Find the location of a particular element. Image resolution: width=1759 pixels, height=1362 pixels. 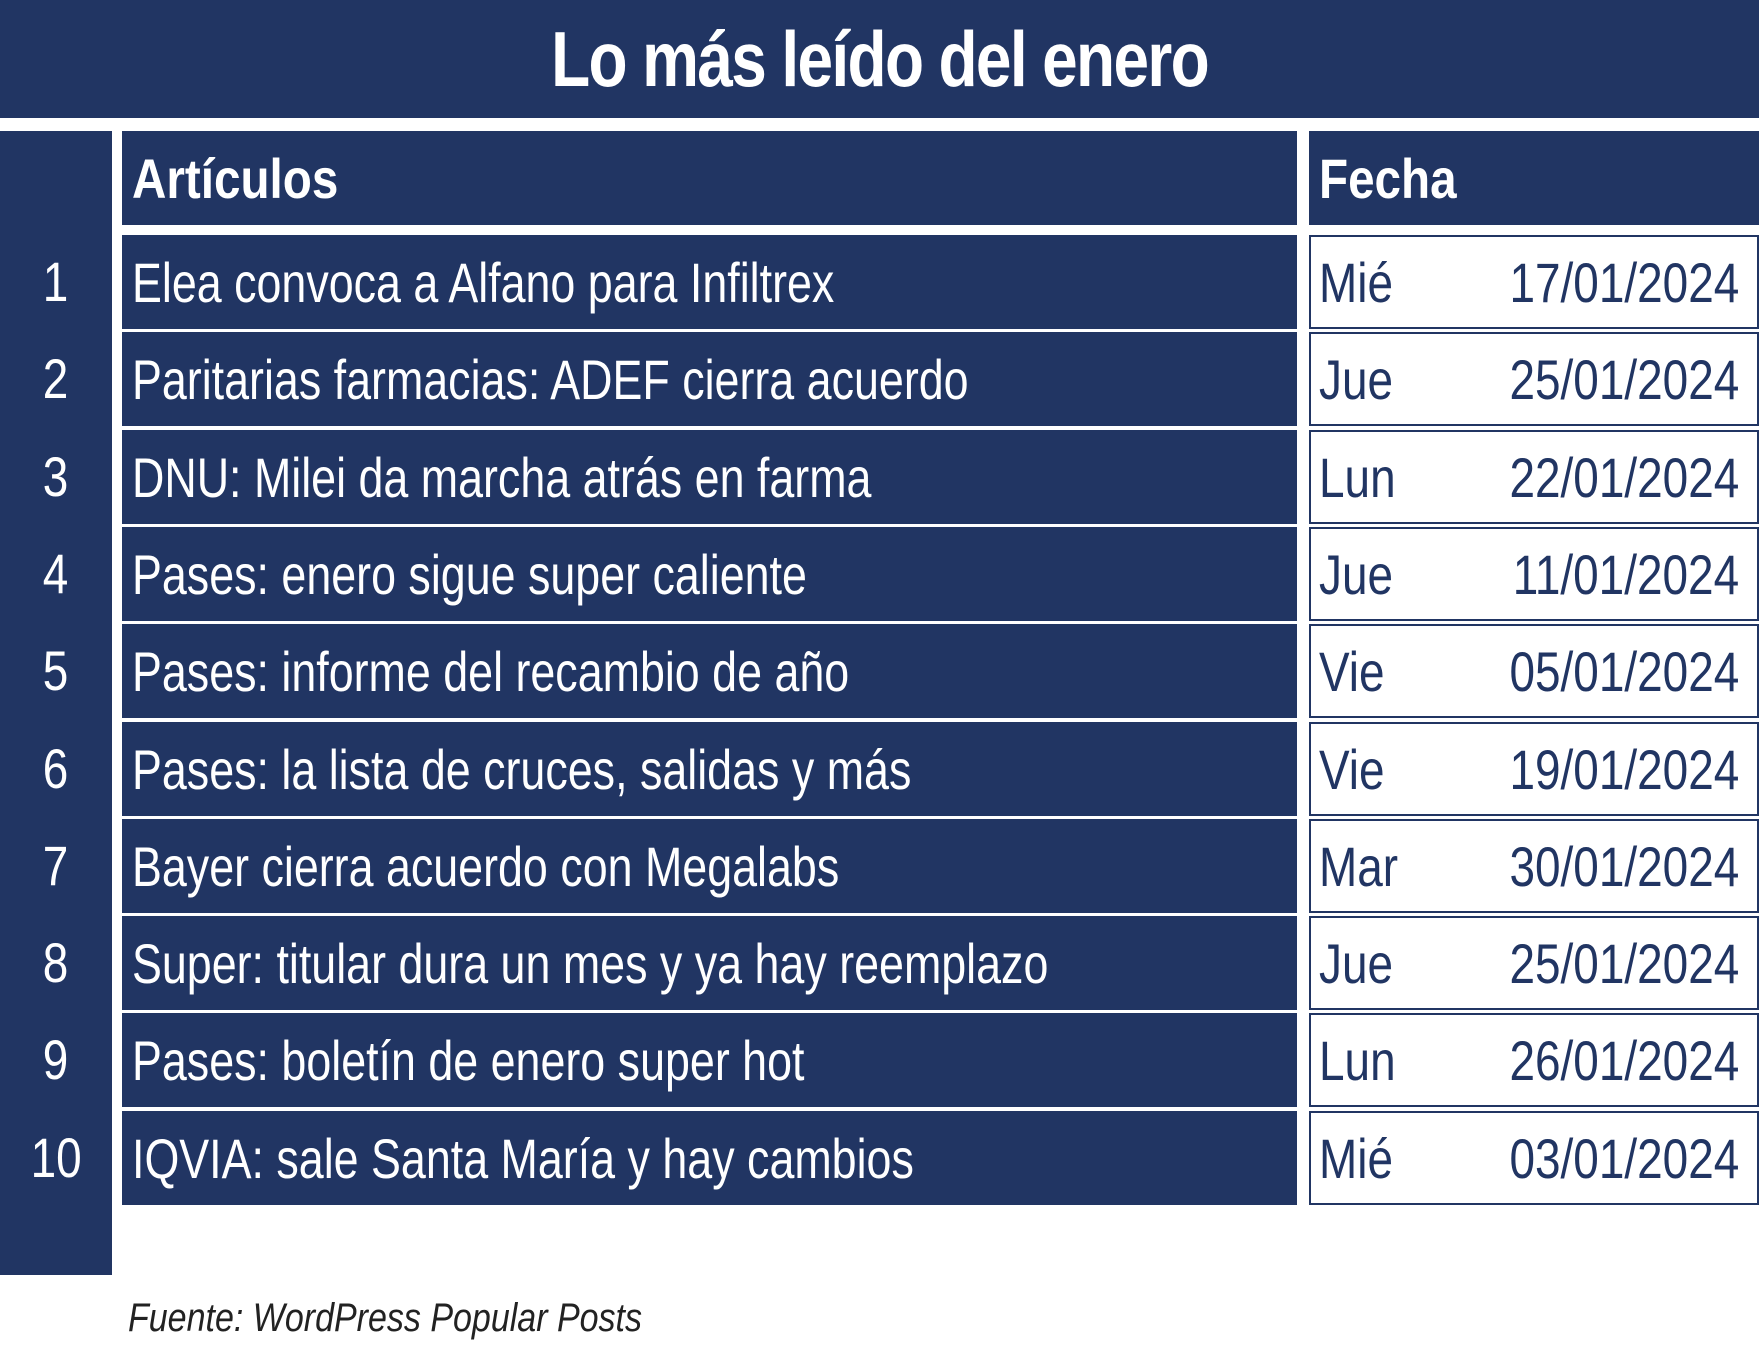

article-title-cell: Bayer cierra acuerdo con Megalabs is located at coordinates (709, 866).